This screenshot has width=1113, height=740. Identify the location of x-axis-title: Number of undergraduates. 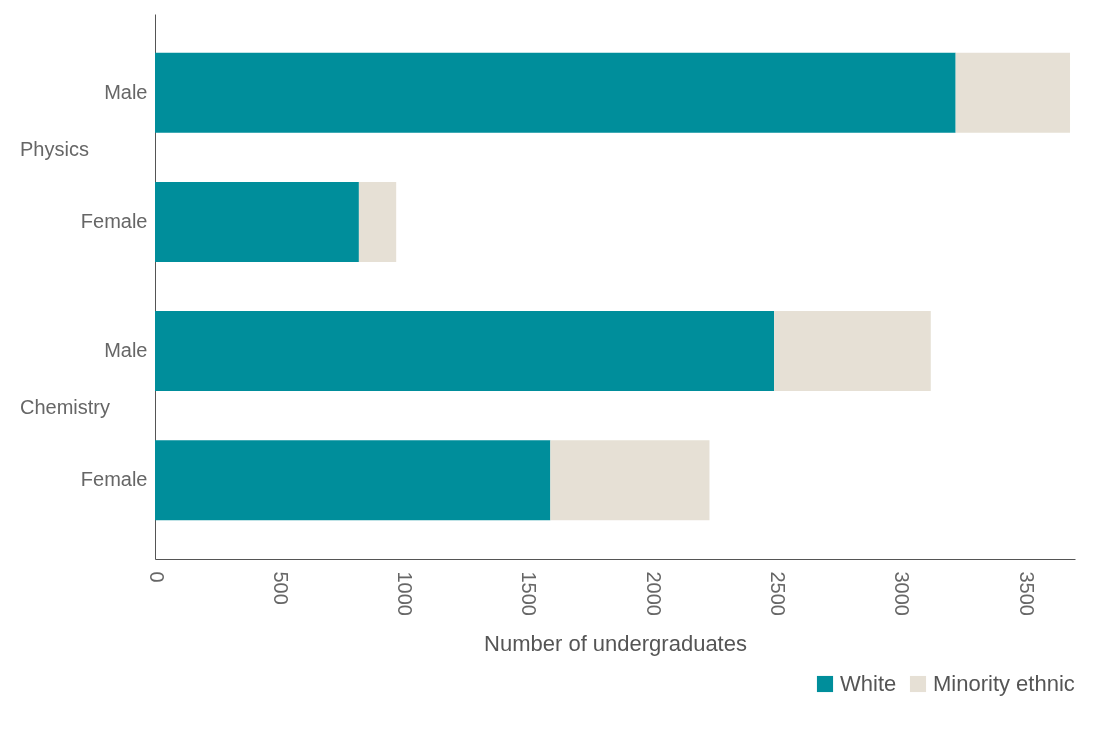
(615, 643).